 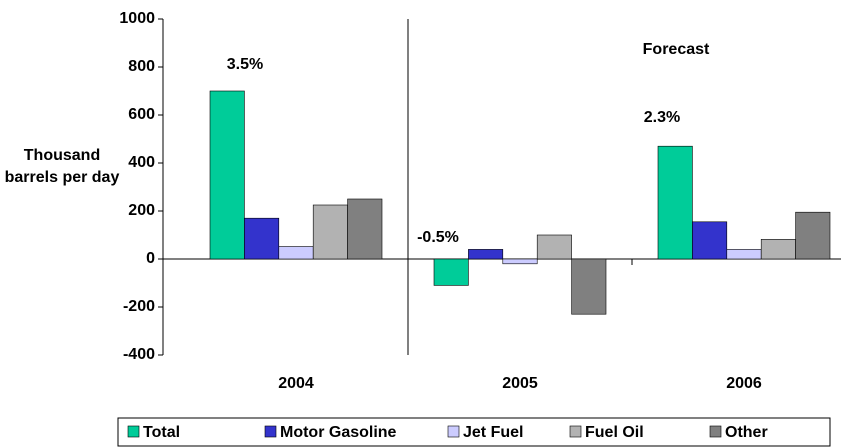 What do you see at coordinates (137, 18) in the screenshot?
I see `y-tick-label: 1000` at bounding box center [137, 18].